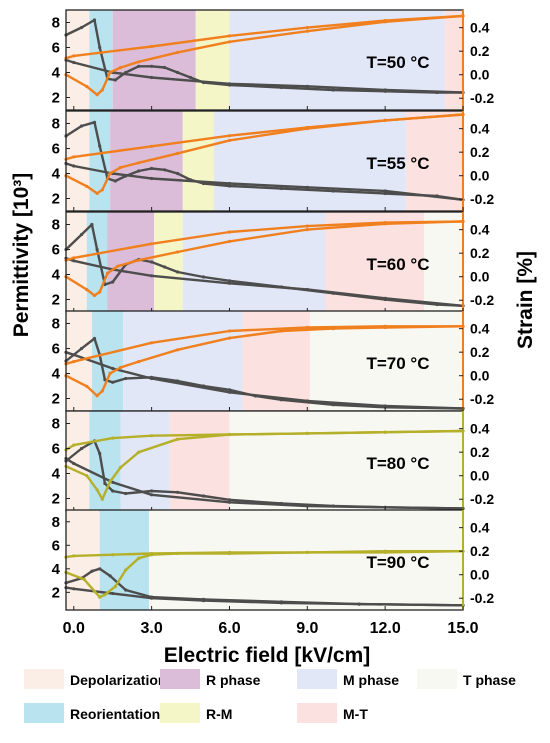 The width and height of the screenshot is (550, 743). I want to click on panel-2: 2 4 6 8 -0.2 0.0 0.2 0.4 T=55 °C, so click(273, 161).